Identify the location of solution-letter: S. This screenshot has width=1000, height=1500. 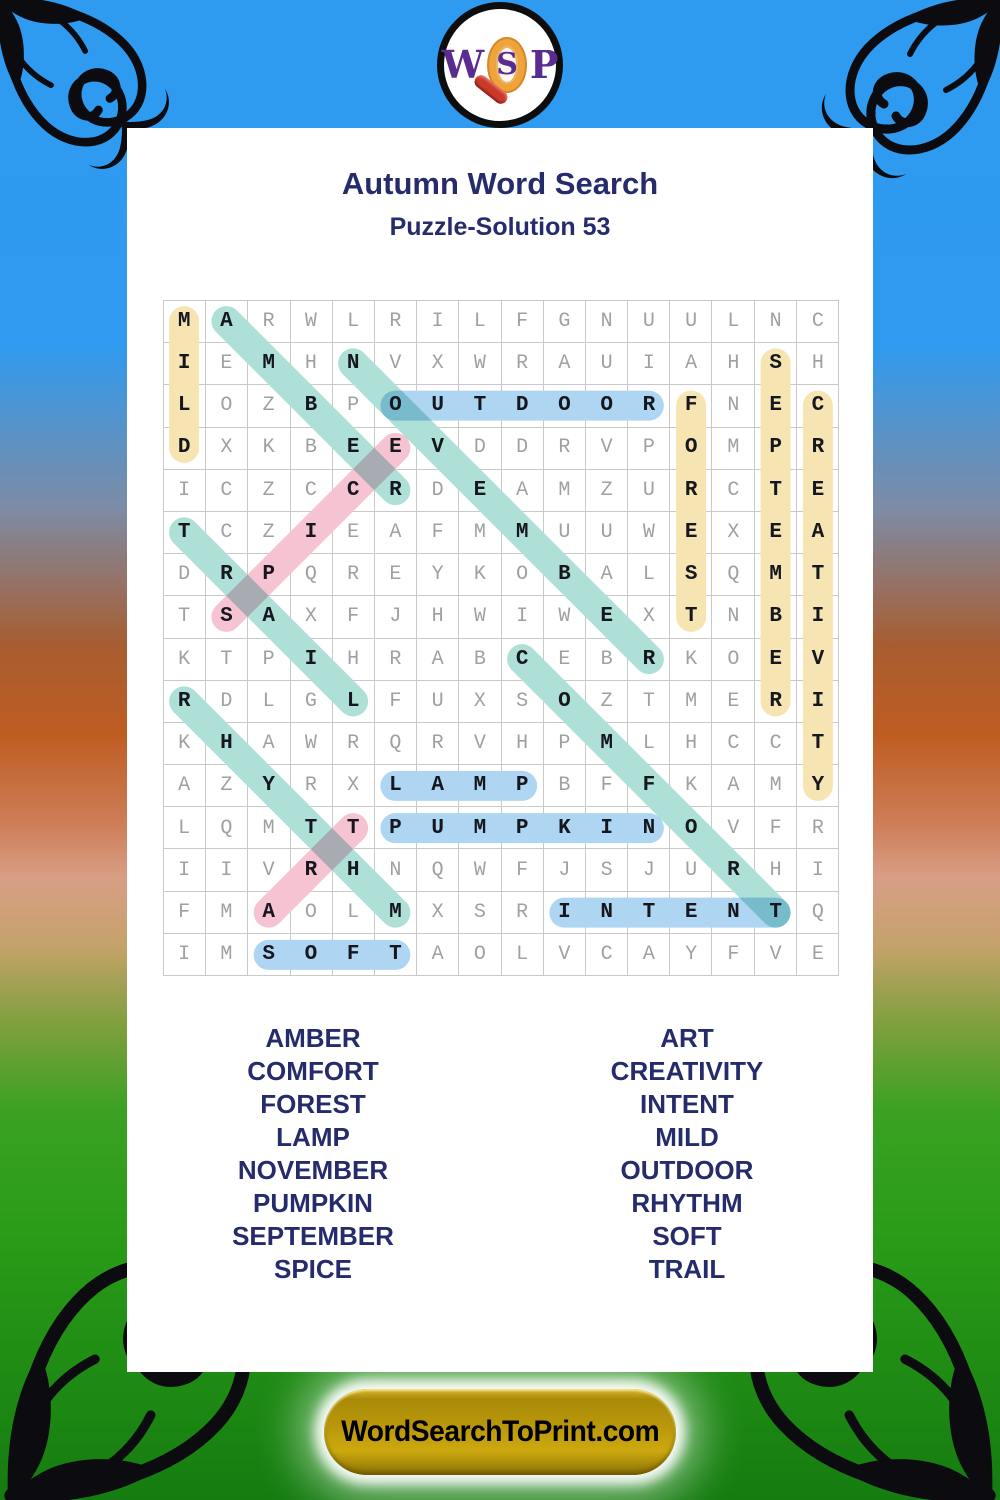
(691, 575).